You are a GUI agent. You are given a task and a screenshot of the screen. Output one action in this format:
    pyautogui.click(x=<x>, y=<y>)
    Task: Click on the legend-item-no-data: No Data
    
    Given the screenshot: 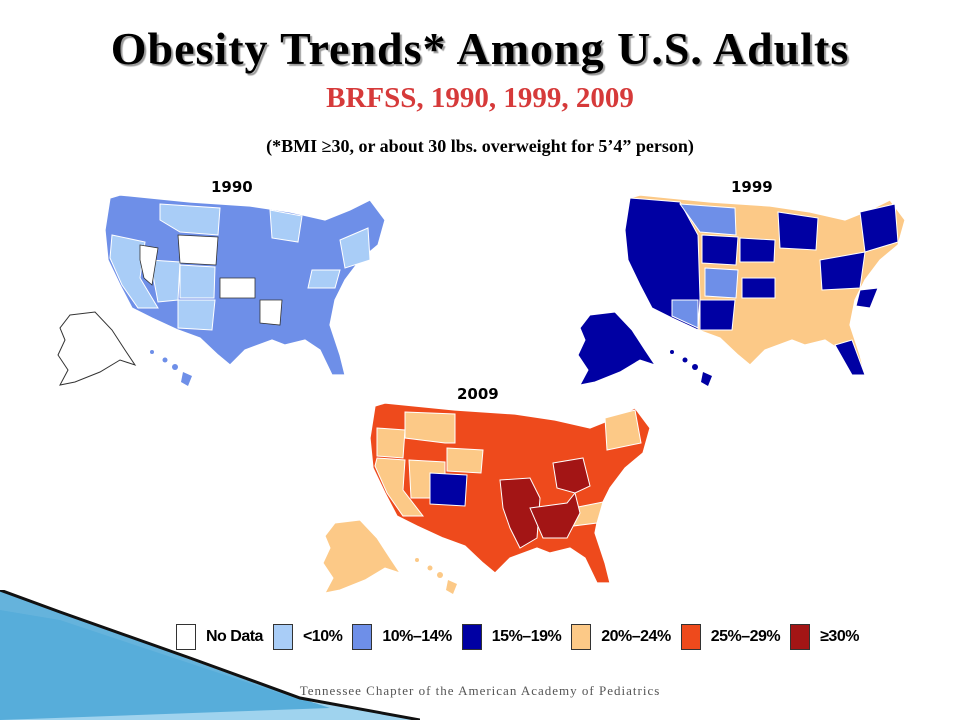 What is the action you would take?
    pyautogui.click(x=219, y=637)
    